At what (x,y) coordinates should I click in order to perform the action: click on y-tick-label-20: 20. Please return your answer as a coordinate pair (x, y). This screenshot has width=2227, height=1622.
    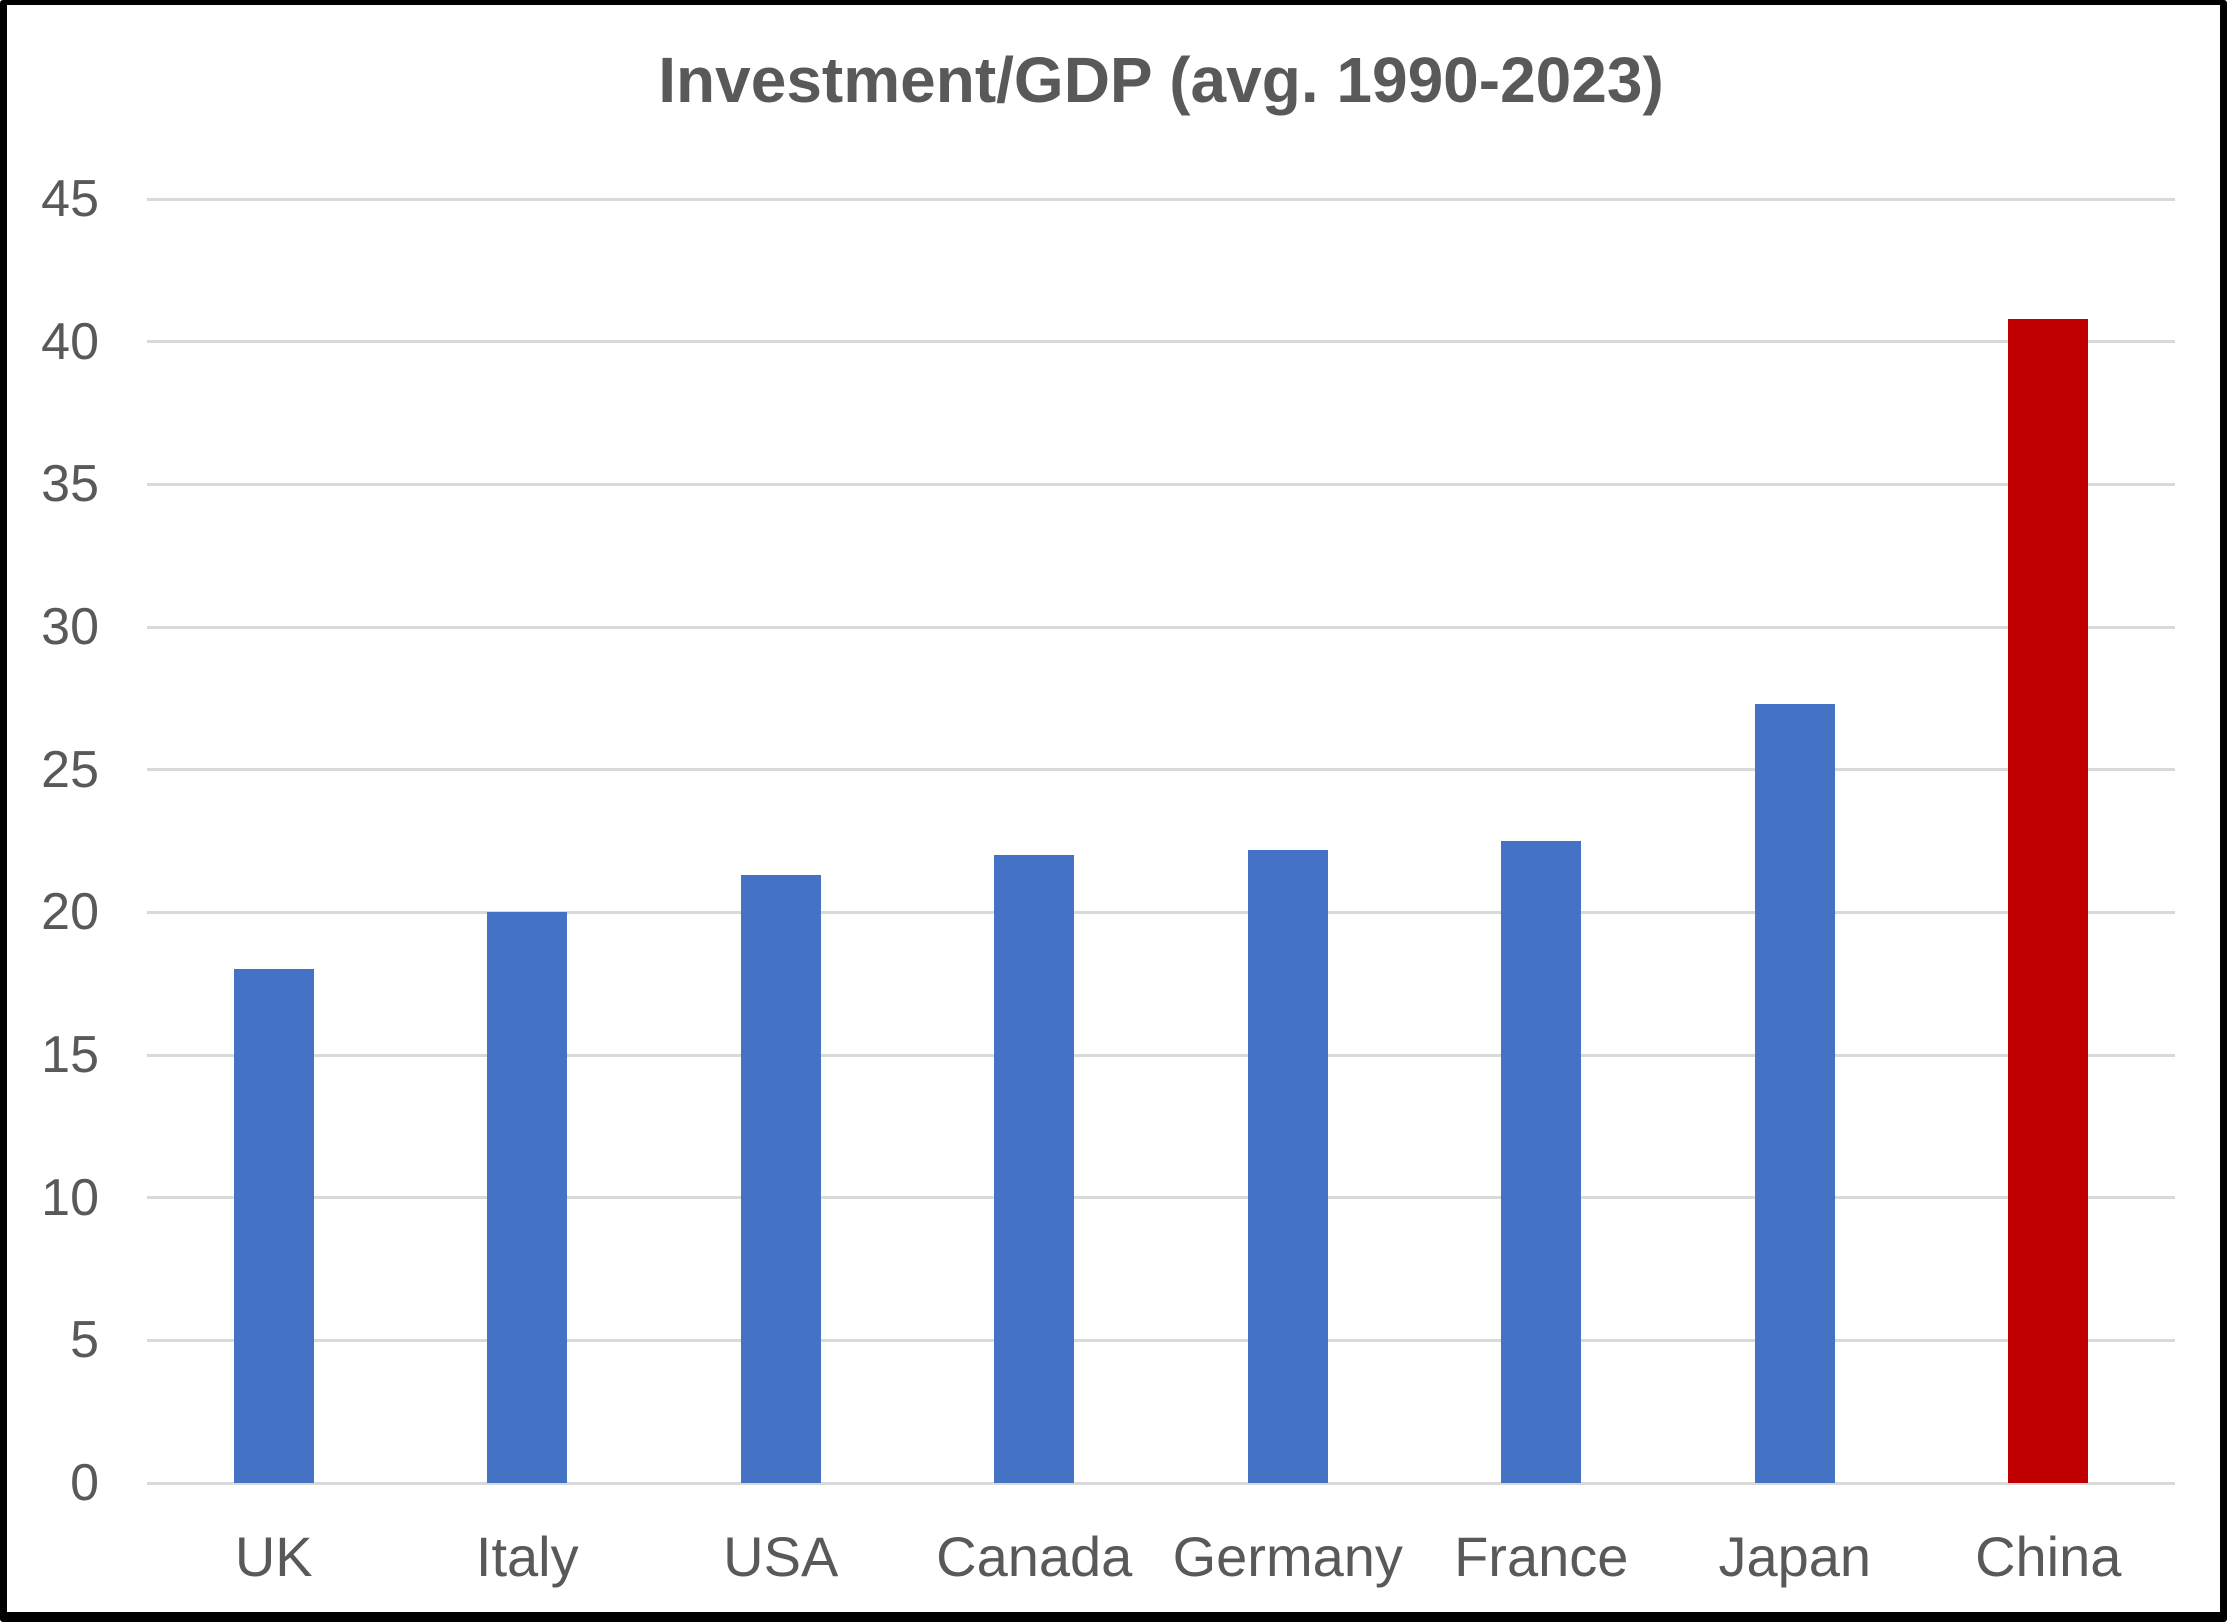
    Looking at the image, I should click on (70, 912).